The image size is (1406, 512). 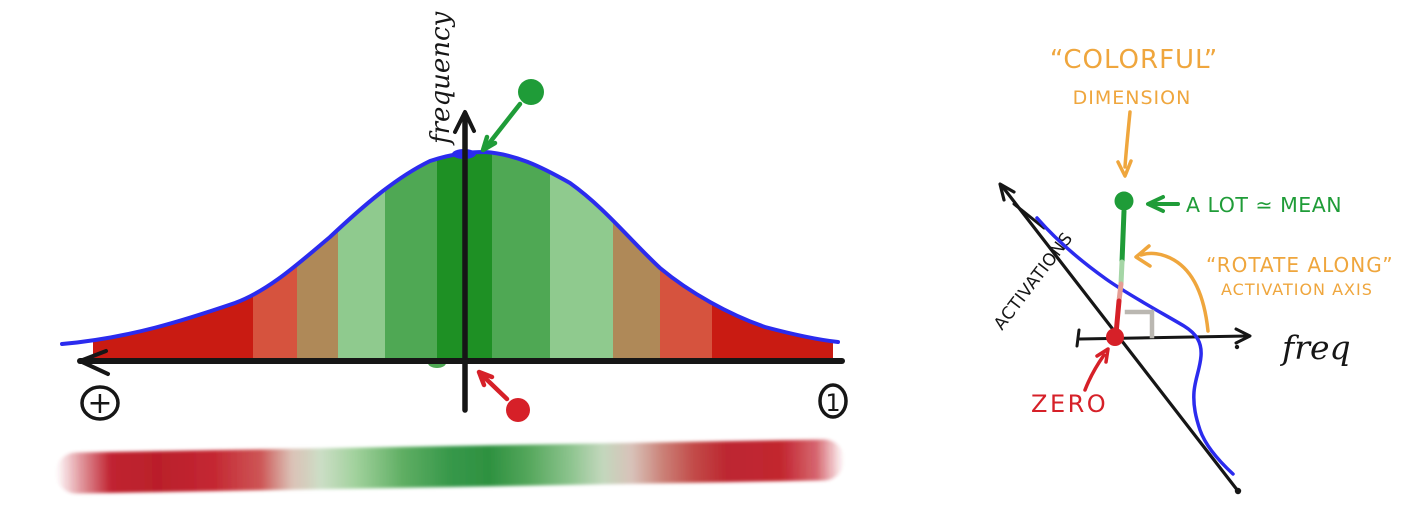 What do you see at coordinates (1139, 324) in the screenshot?
I see `right-angle-marker-icon` at bounding box center [1139, 324].